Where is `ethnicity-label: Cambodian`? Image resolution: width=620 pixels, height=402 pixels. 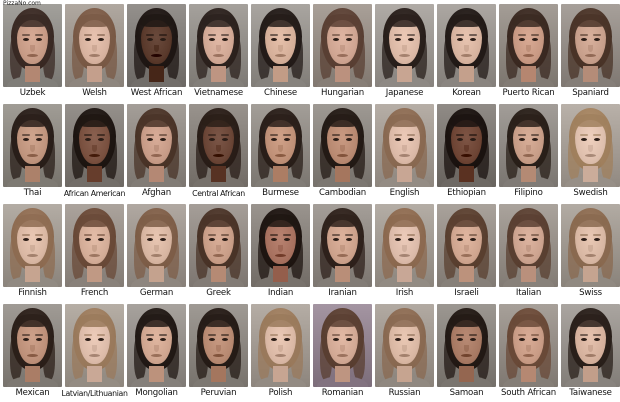
ethnicity-label: Cambodian is located at coordinates (342, 193).